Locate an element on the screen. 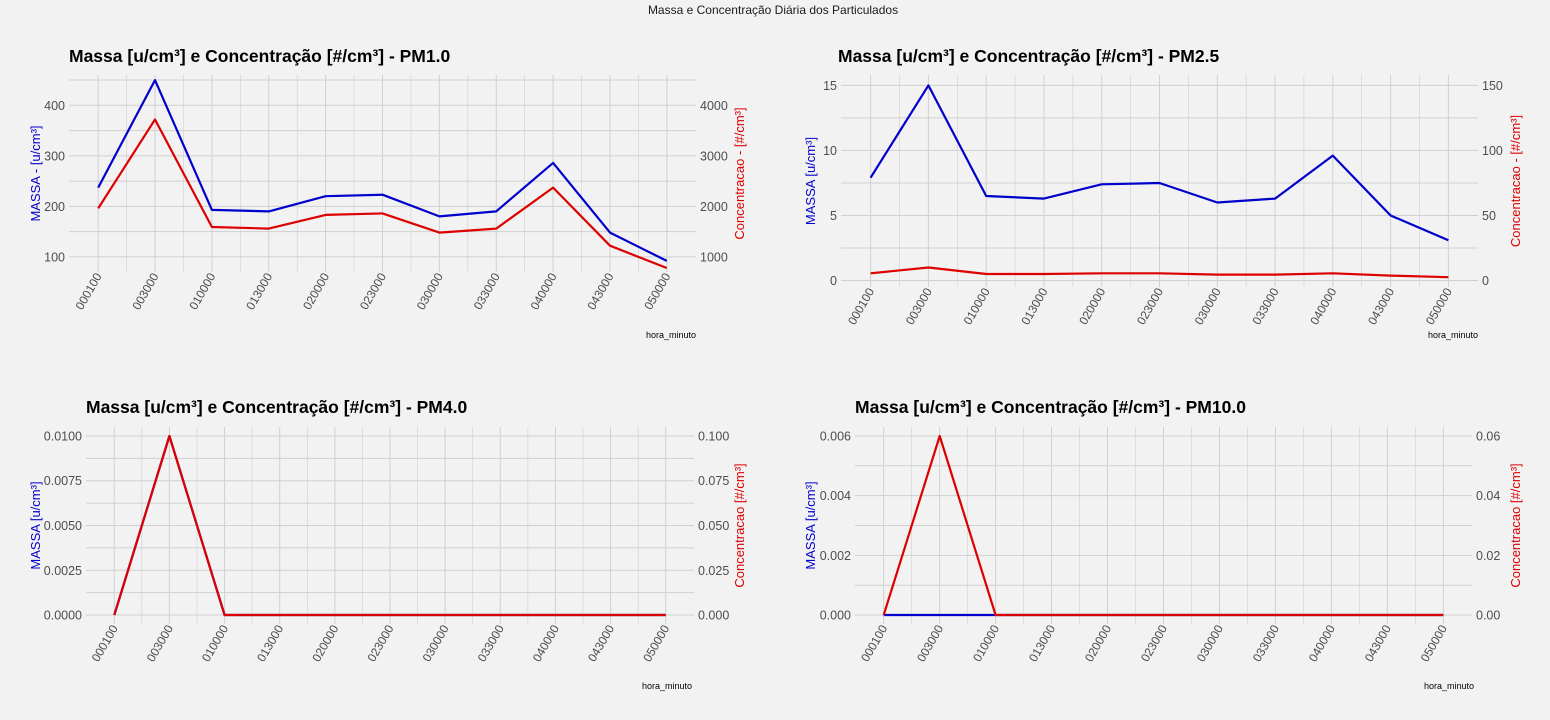 The width and height of the screenshot is (1550, 720). y-tick-right-label: 0.04 is located at coordinates (1488, 496).